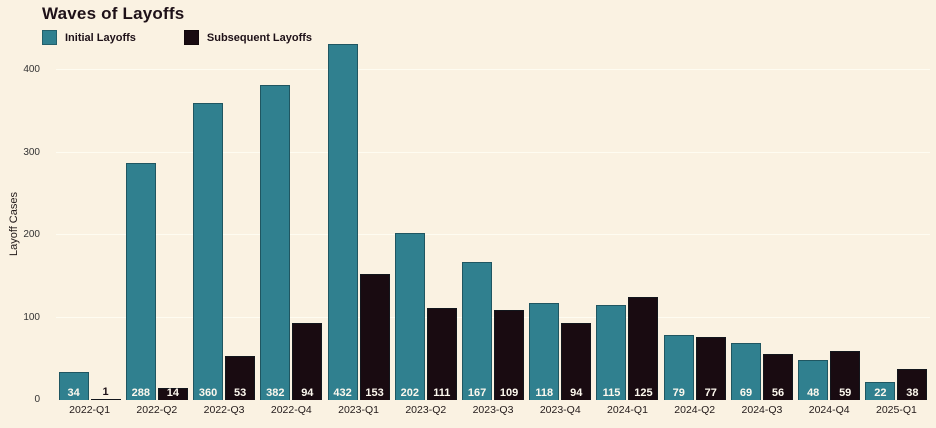  What do you see at coordinates (695, 410) in the screenshot?
I see `x-tick-label-2024-Q2: 2024-Q2` at bounding box center [695, 410].